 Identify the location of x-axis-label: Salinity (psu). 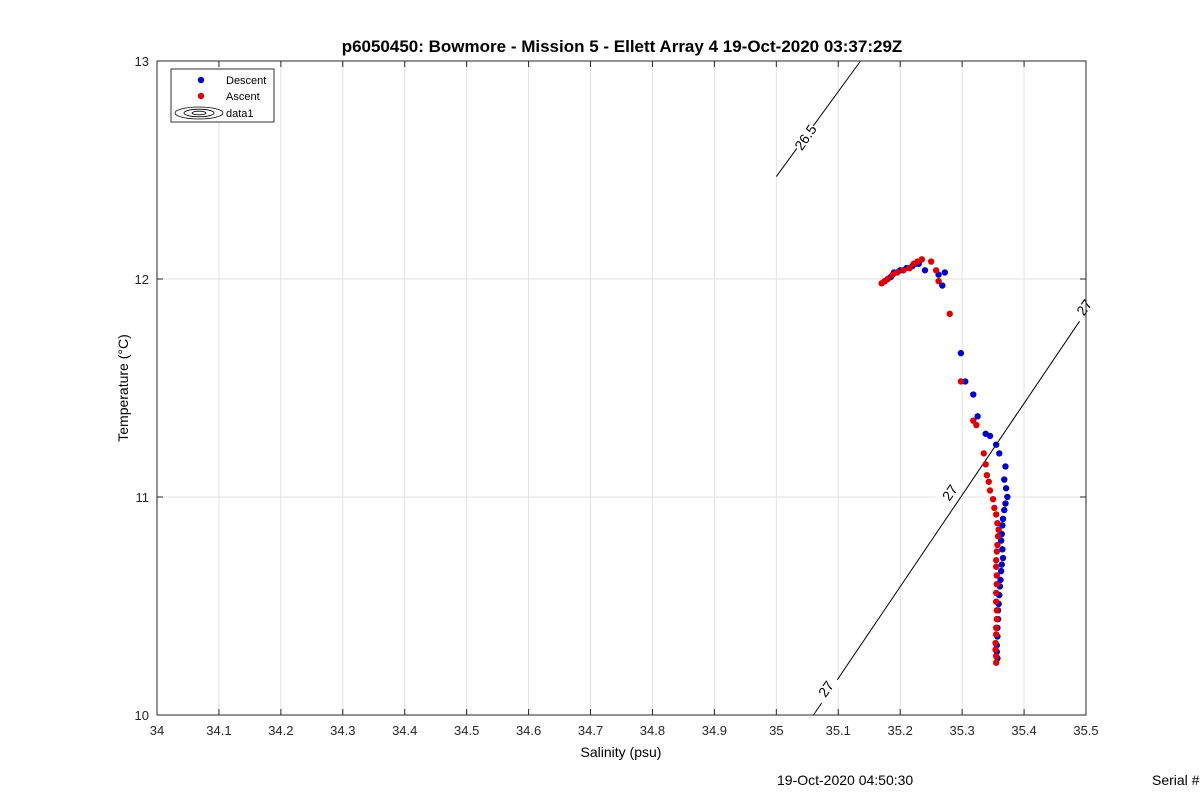
(621, 752).